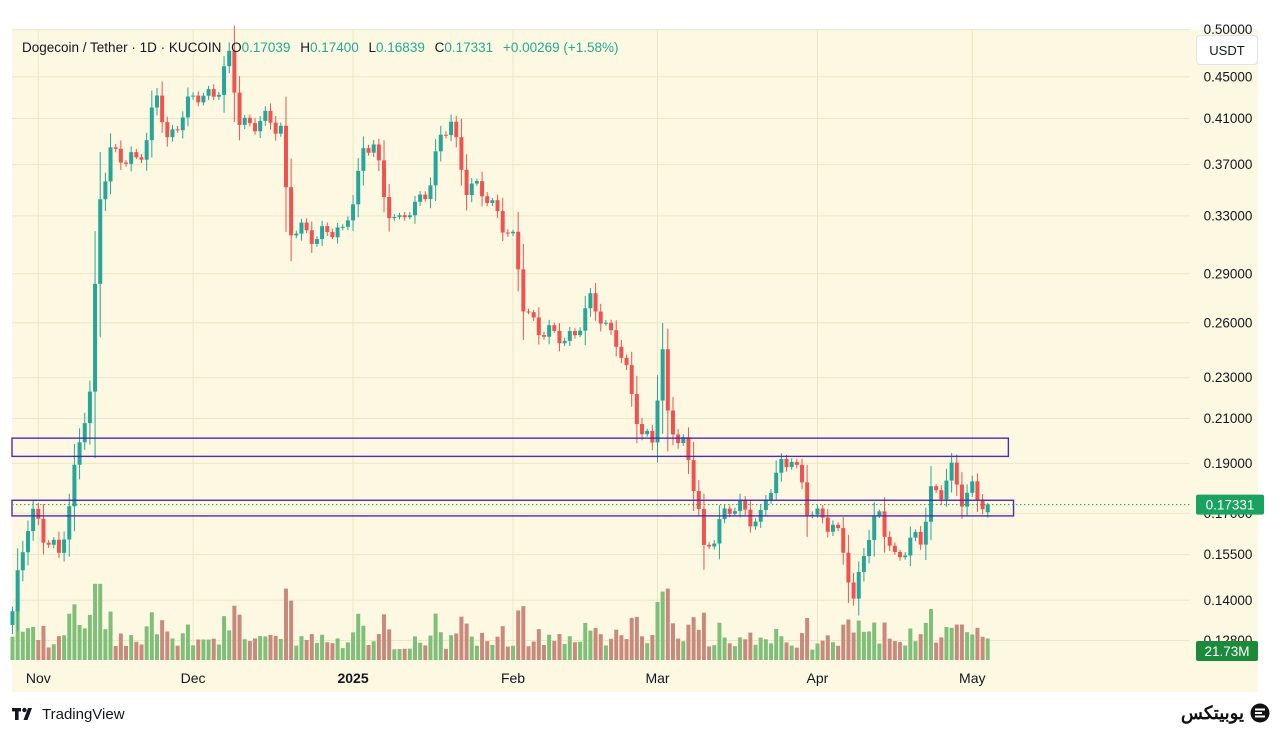 The height and width of the screenshot is (733, 1280). Describe the element at coordinates (352, 678) in the screenshot. I see `x-tick-label: 2025` at that location.